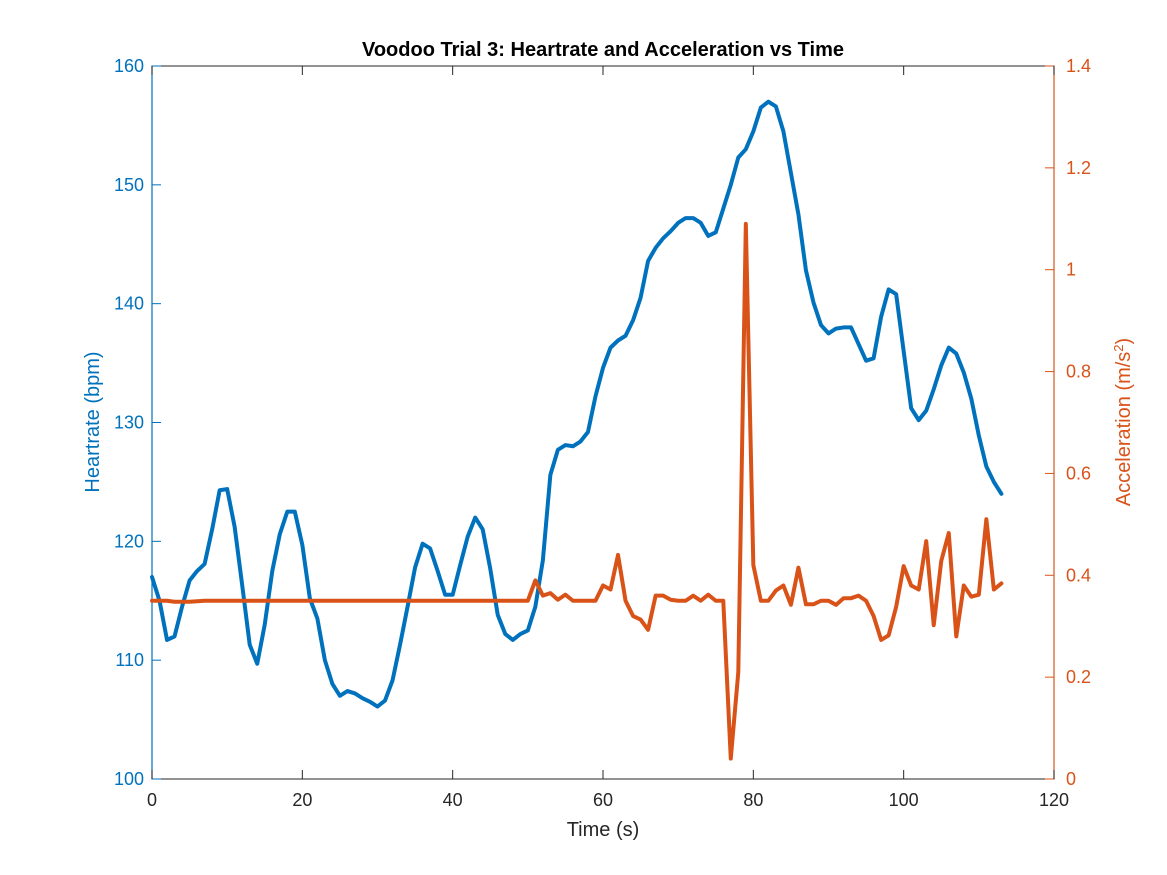 The height and width of the screenshot is (875, 1167). Describe the element at coordinates (129, 66) in the screenshot. I see `left-y-tick-label: 160` at that location.